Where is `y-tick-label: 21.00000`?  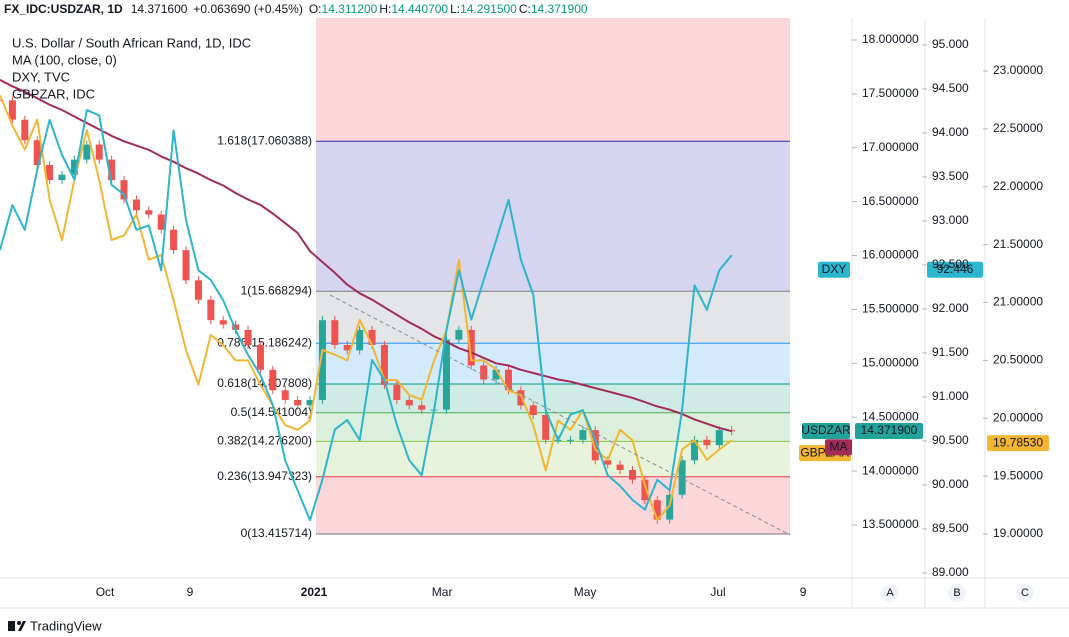 y-tick-label: 21.00000 is located at coordinates (1018, 302).